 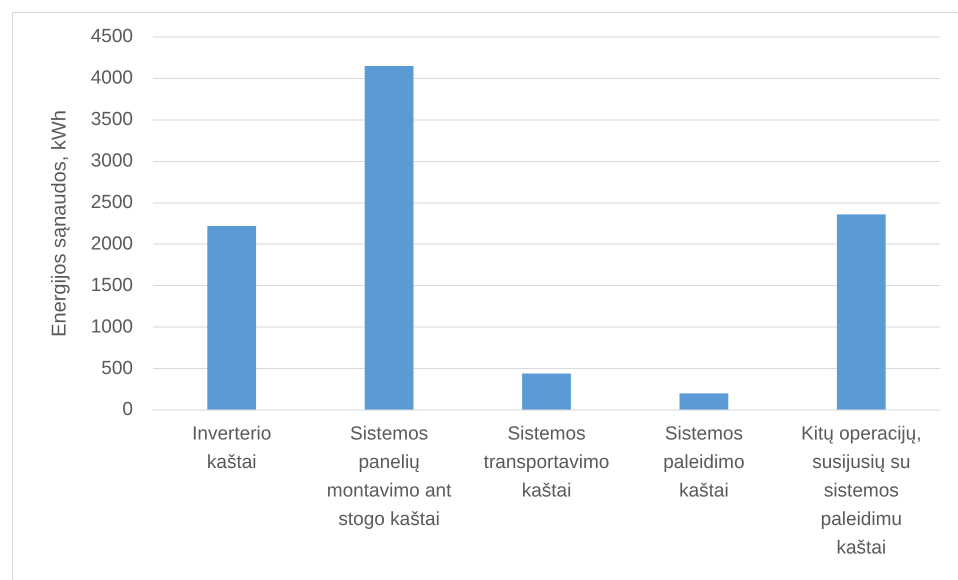 What do you see at coordinates (861, 490) in the screenshot?
I see `x-tick-label: Kitų operacijų, susijusių su sistemos paleidimu kaštai` at bounding box center [861, 490].